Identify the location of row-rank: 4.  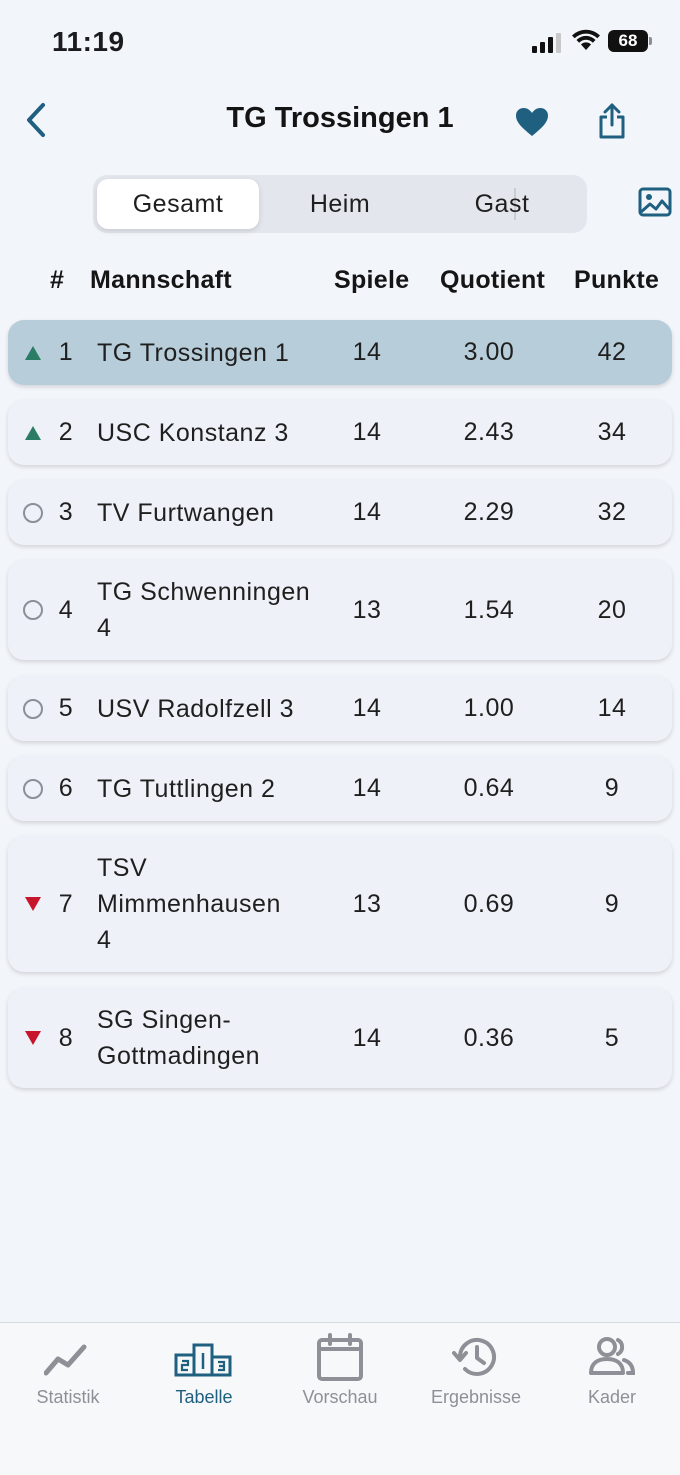
(66, 609).